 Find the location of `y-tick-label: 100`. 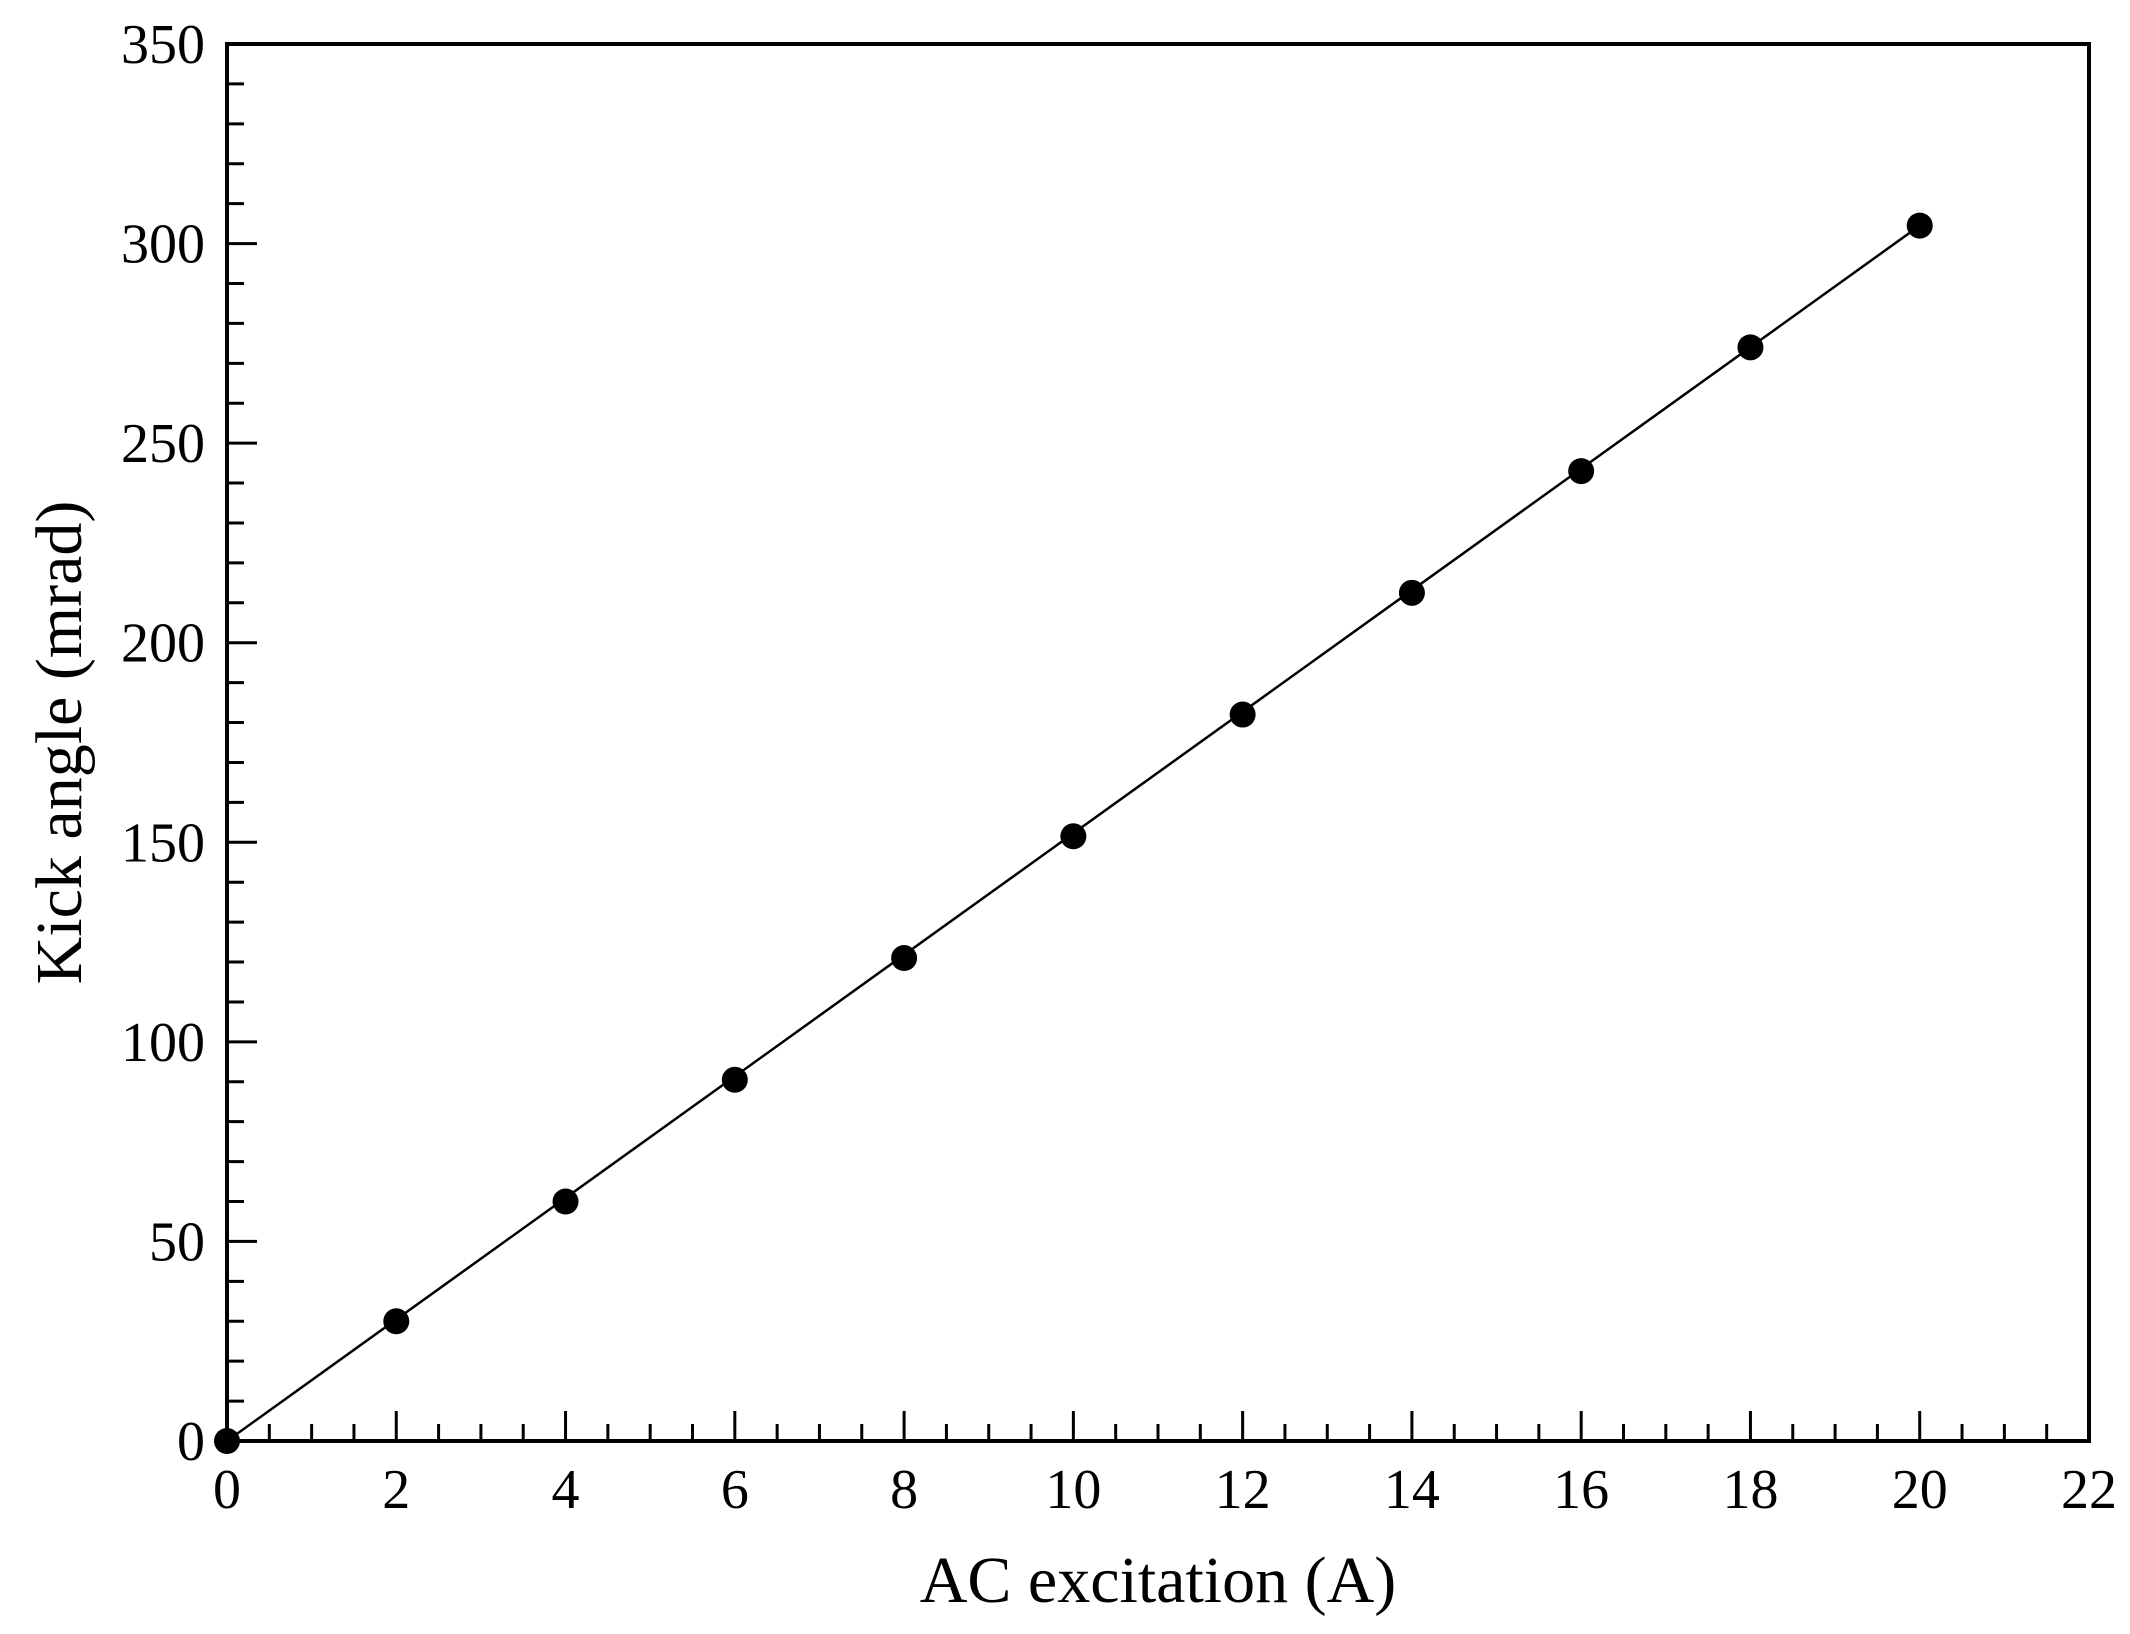

y-tick-label: 100 is located at coordinates (163, 1043).